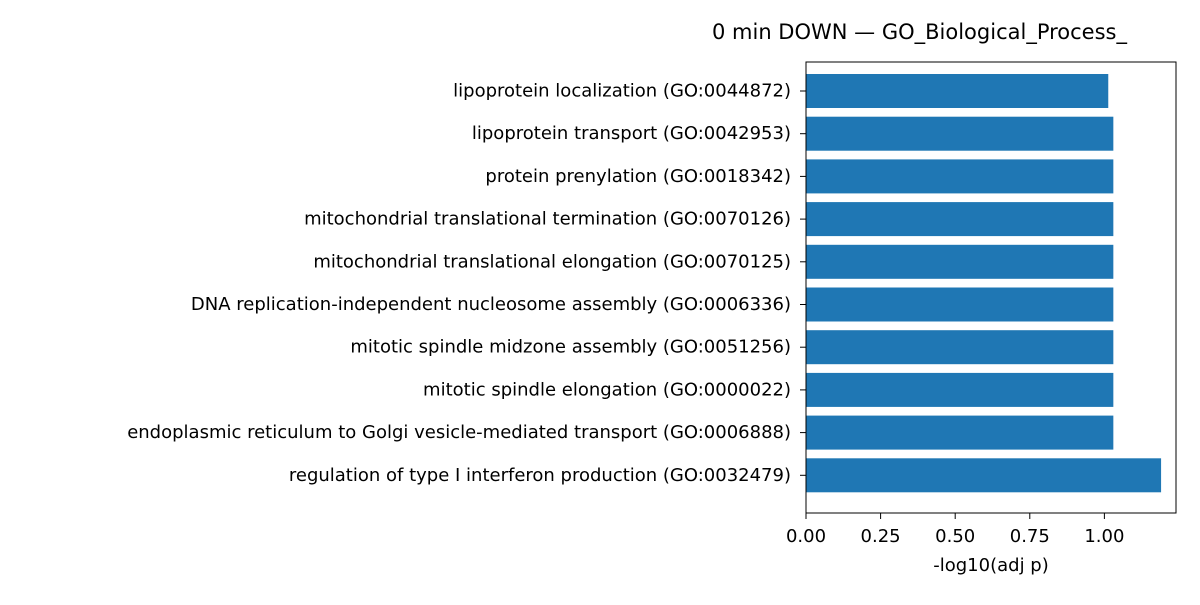 The image size is (1200, 605). What do you see at coordinates (991, 565) in the screenshot?
I see `x-axis-label: -log10(adj p)` at bounding box center [991, 565].